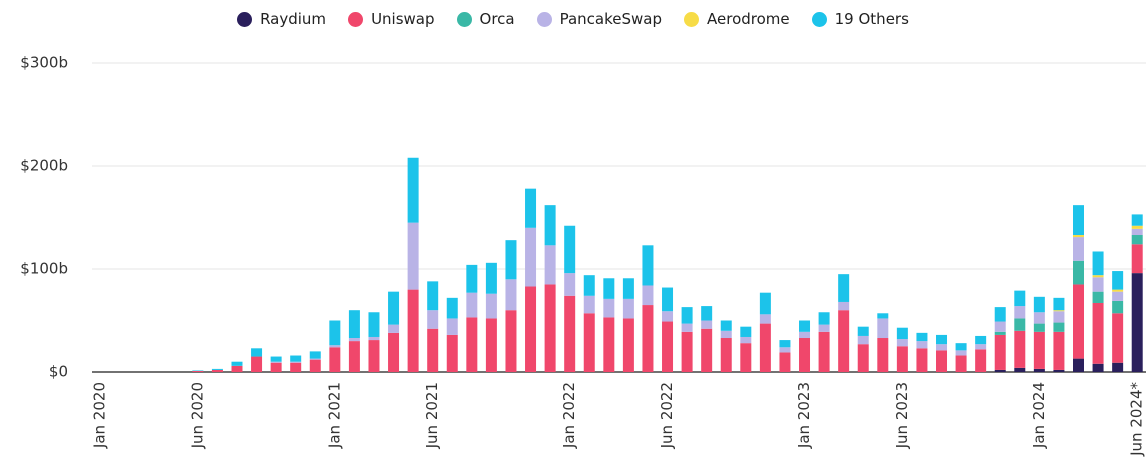 The height and width of the screenshot is (469, 1146). What do you see at coordinates (100, 415) in the screenshot?
I see `x-tick-label: Jan 2020` at bounding box center [100, 415].